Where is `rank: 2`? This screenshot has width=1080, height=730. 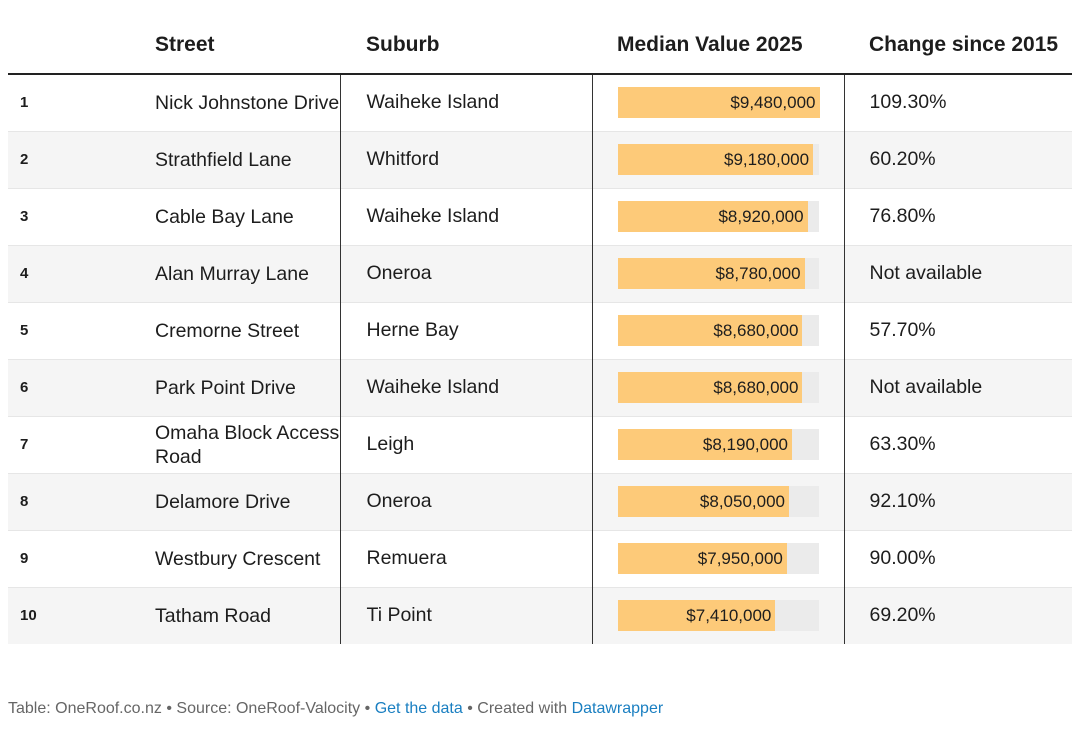 rank: 2 is located at coordinates (41, 159).